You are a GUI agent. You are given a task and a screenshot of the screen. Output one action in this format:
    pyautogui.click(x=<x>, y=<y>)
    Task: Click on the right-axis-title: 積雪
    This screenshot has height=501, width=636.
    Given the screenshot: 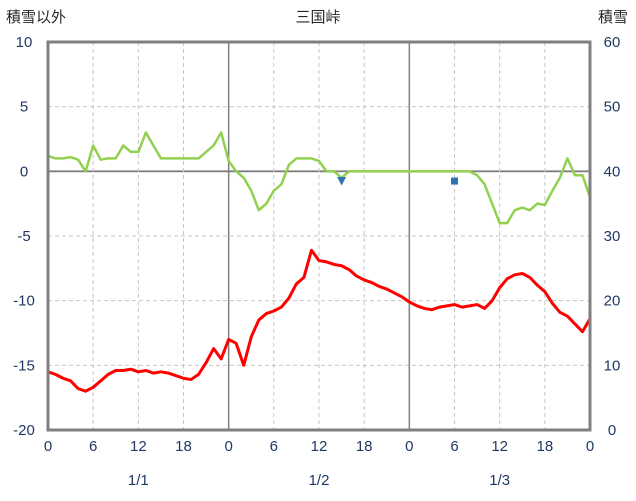 What is the action you would take?
    pyautogui.click(x=612, y=17)
    